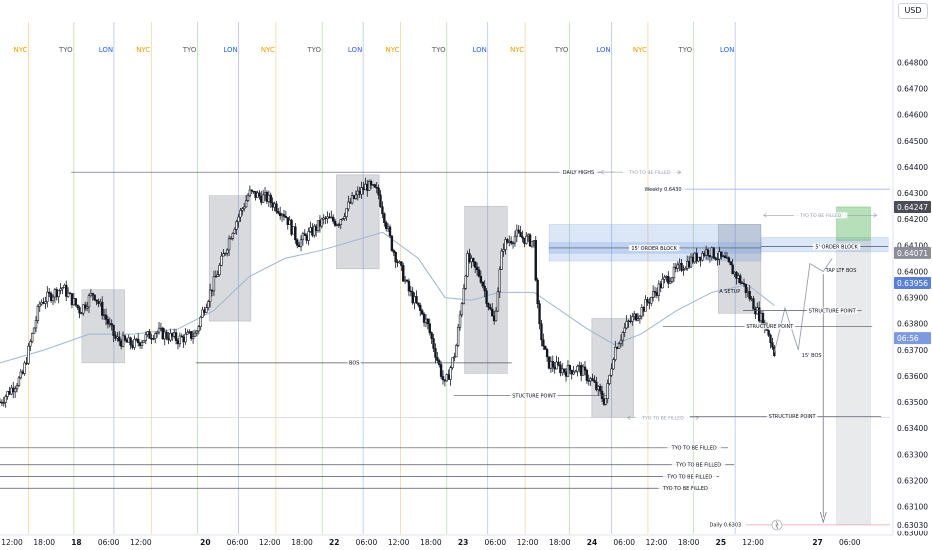 This screenshot has width=932, height=550. Describe the element at coordinates (517, 50) in the screenshot. I see `session-label-nyc: NYC` at that location.